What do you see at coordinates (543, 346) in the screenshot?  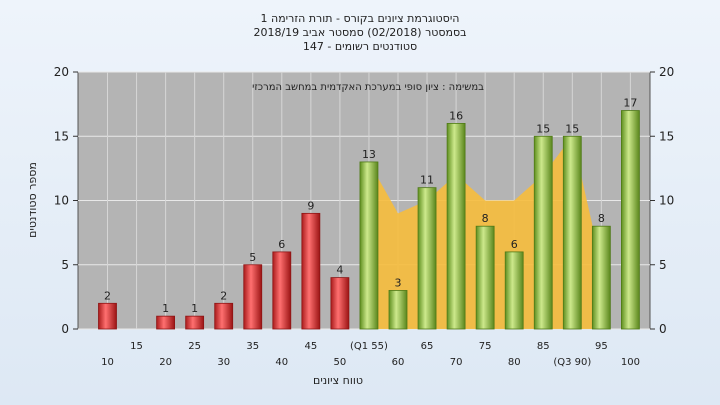 I see `x-tick-85: 85` at bounding box center [543, 346].